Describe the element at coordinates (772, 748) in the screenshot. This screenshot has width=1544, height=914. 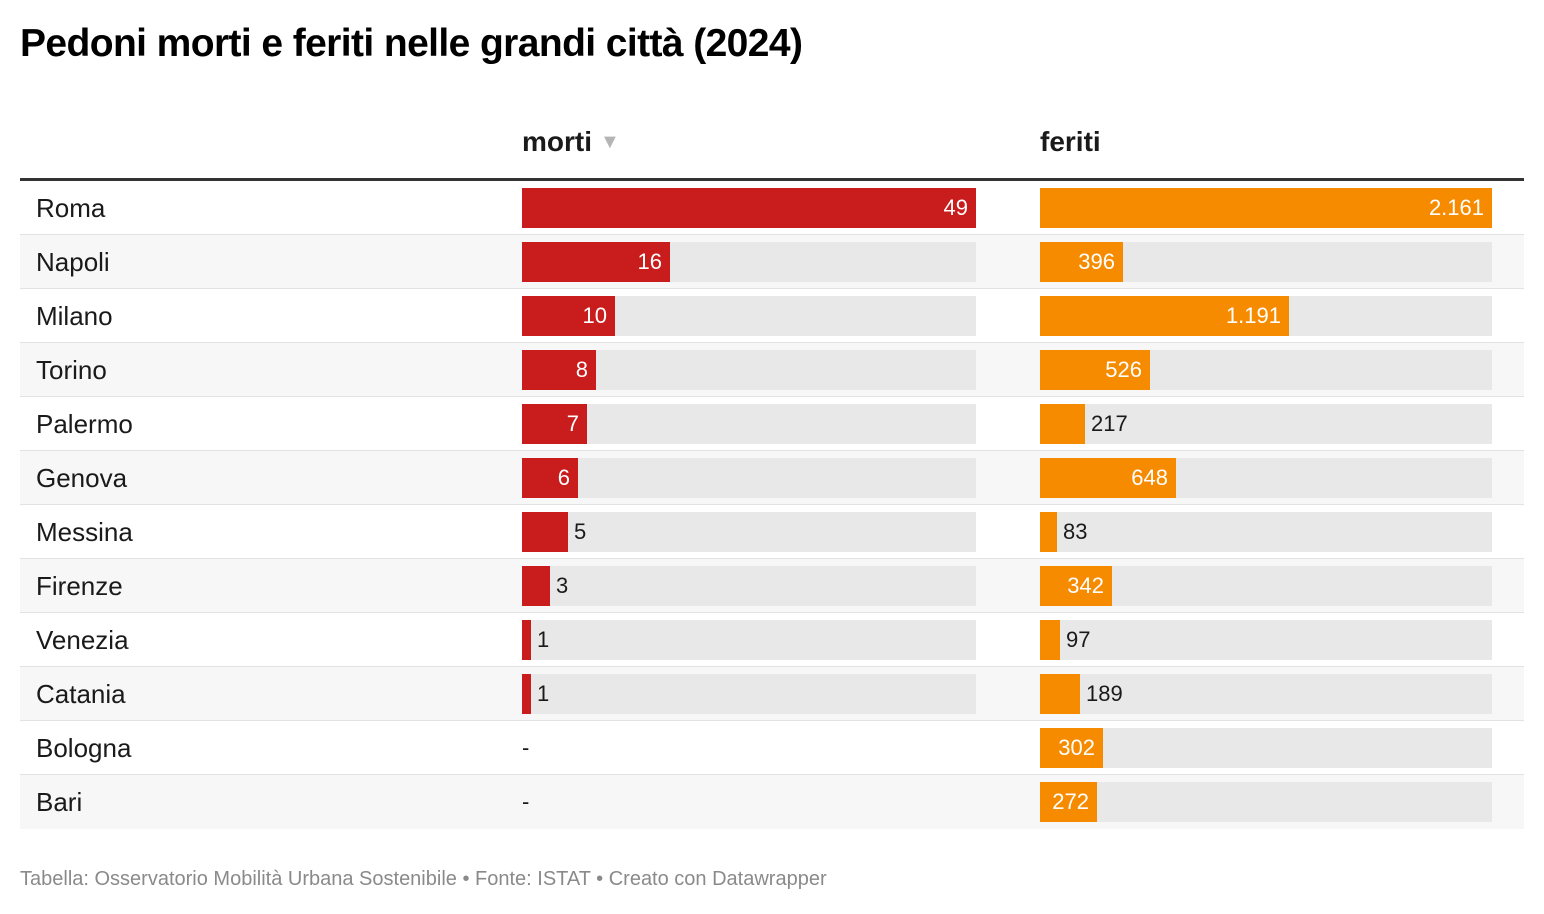
I see `table-row: Bologna - 302` at that location.